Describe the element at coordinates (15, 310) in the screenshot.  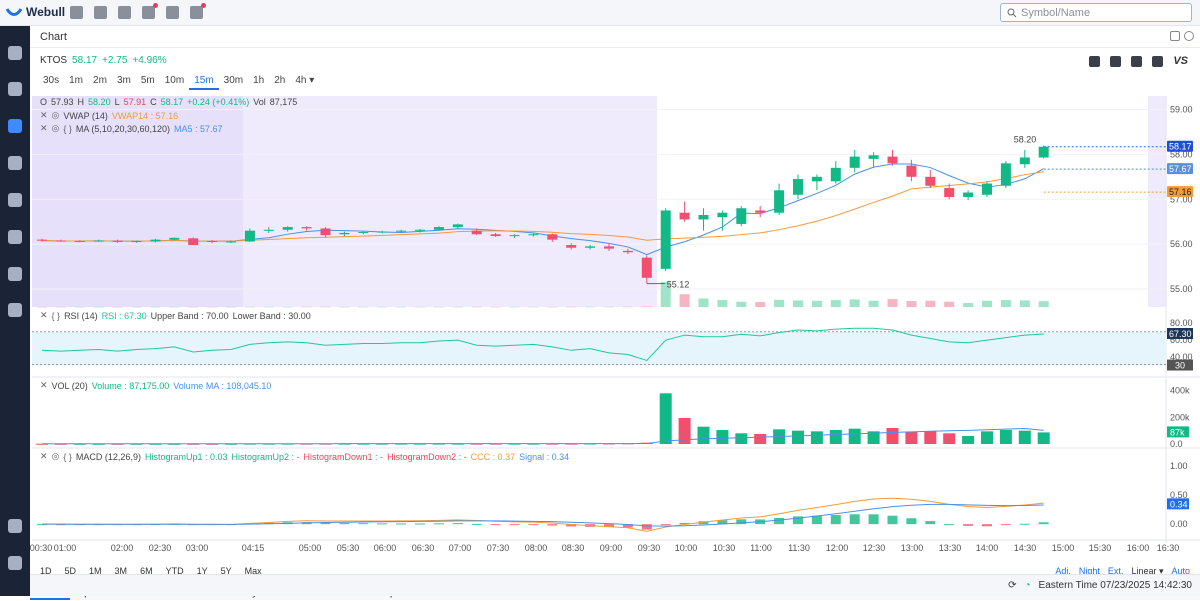
I see `calendar-icon` at that location.